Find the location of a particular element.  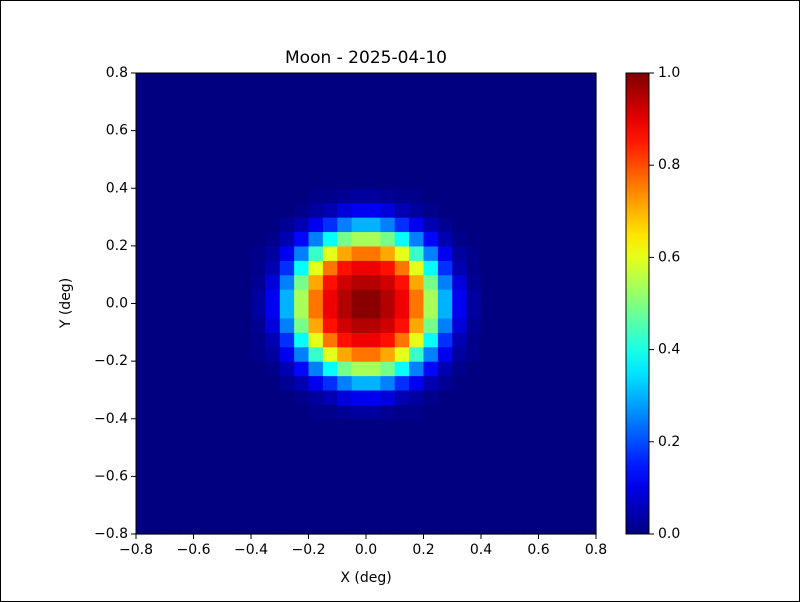

y-tick-label: −0.6 is located at coordinates (111, 476).